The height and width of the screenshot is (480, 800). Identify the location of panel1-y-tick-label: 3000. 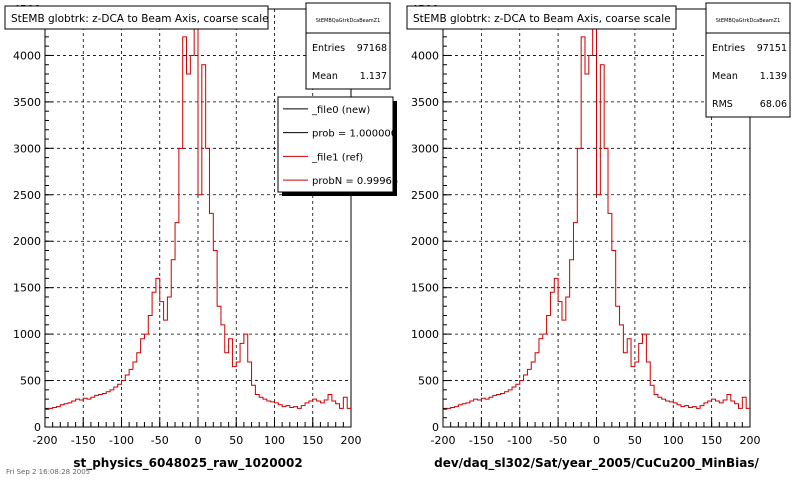
(27, 148).